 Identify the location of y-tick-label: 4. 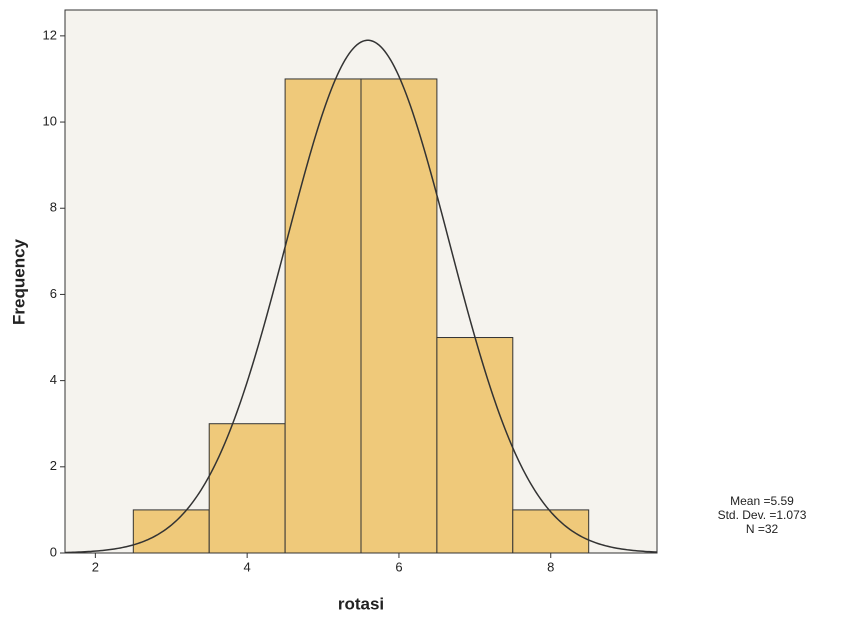
(53, 379).